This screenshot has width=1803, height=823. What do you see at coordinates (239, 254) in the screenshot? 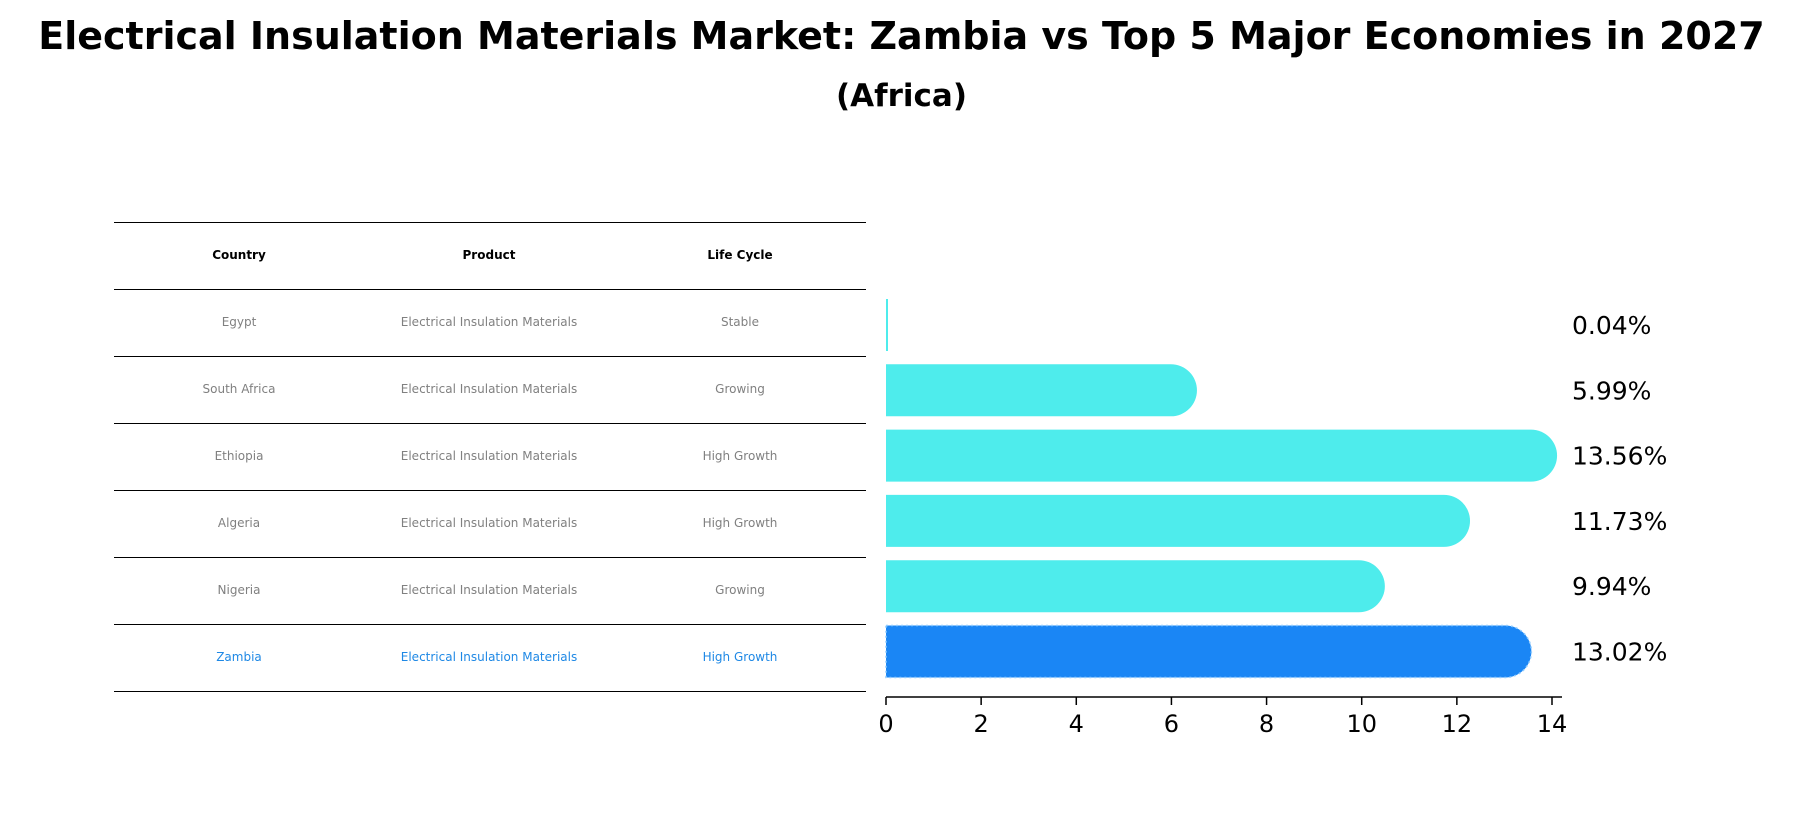
I see `table-header-cell: Country` at bounding box center [239, 254].